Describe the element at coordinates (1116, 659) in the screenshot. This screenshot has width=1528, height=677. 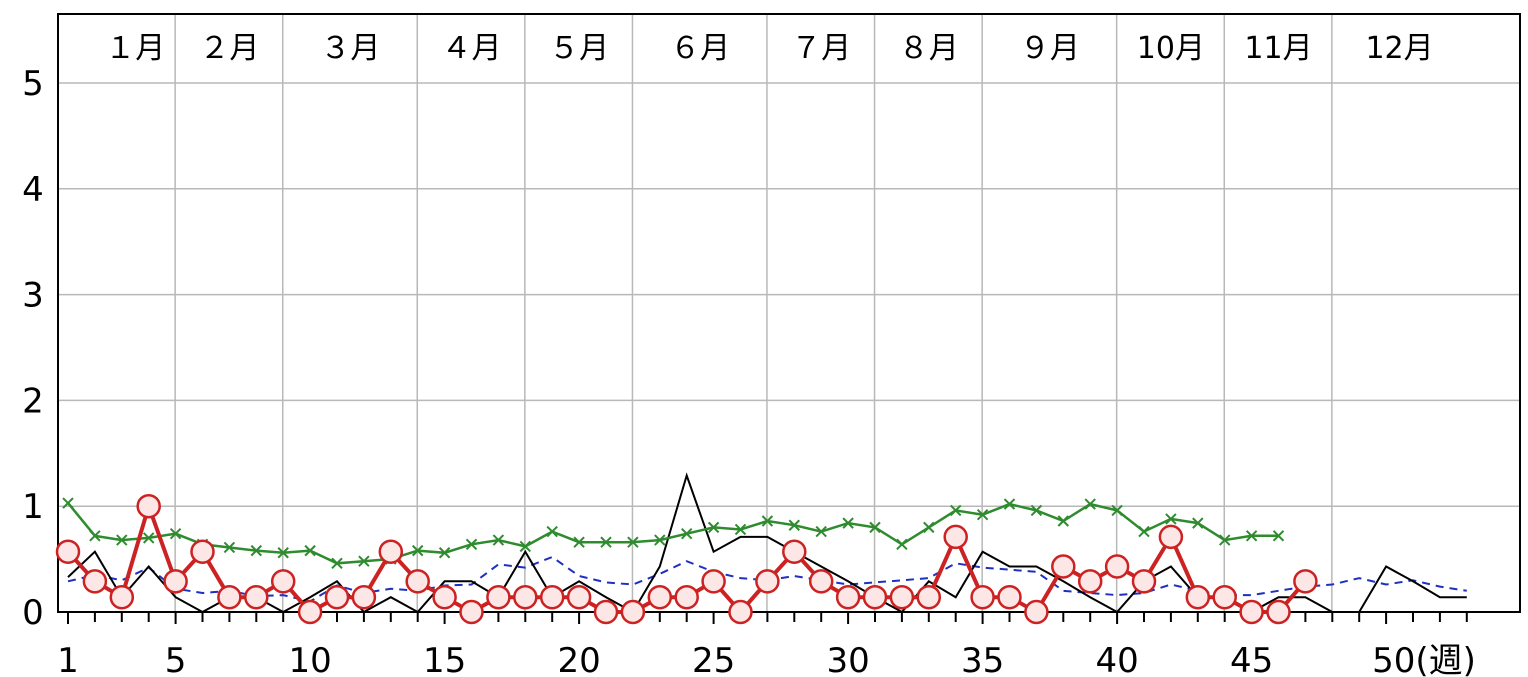
I see `x-tick-label: 40` at that location.